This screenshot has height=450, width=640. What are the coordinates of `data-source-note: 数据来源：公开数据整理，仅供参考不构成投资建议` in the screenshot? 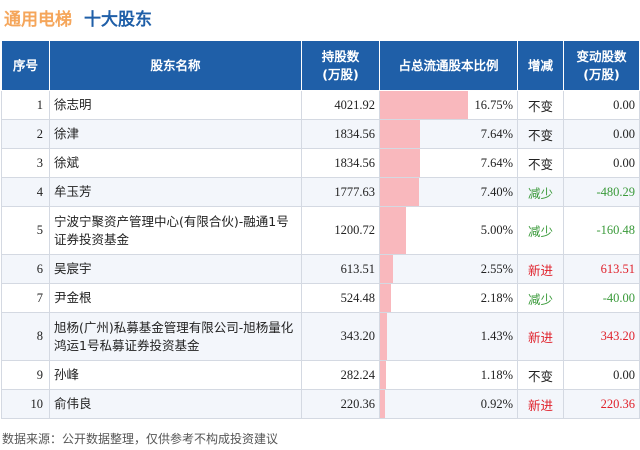 It's located at (140, 439).